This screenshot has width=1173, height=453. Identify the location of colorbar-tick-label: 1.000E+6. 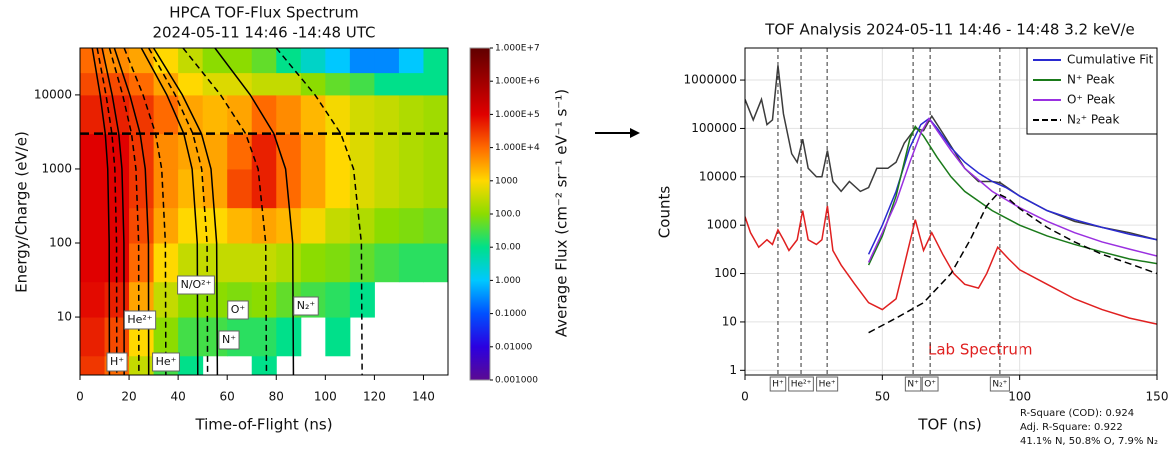
(517, 82).